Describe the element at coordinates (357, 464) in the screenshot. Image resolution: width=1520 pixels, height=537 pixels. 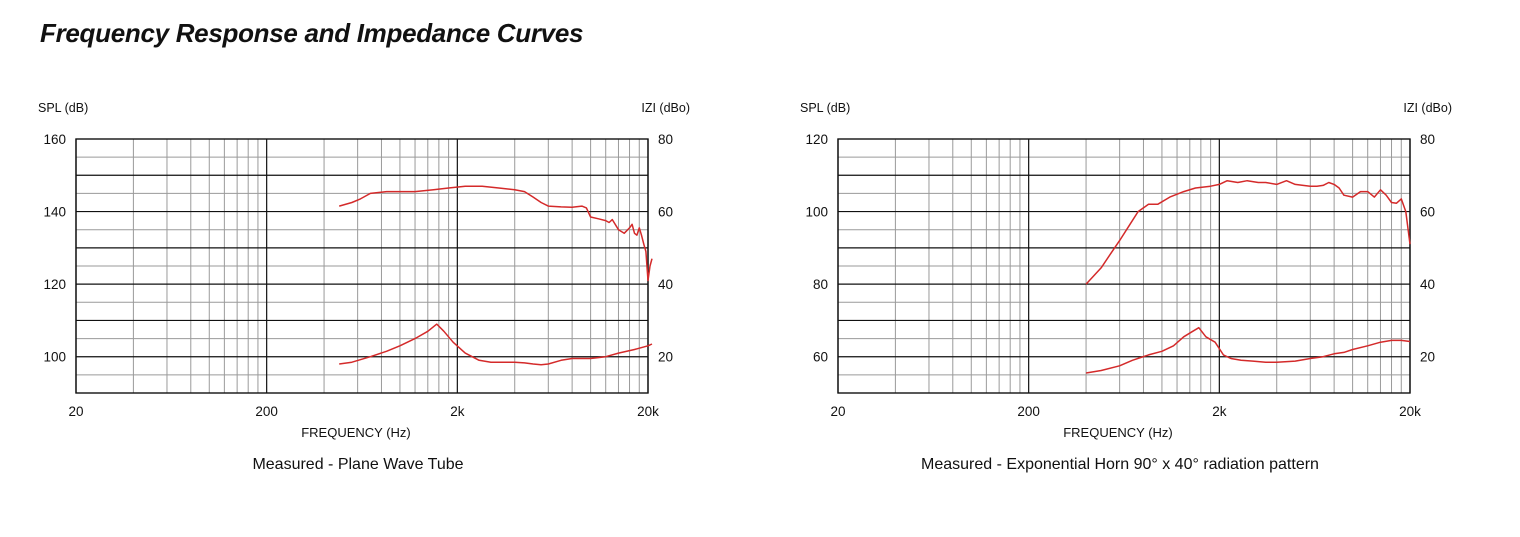
I see `chart-caption: Measured - Plane Wave Tube` at that location.